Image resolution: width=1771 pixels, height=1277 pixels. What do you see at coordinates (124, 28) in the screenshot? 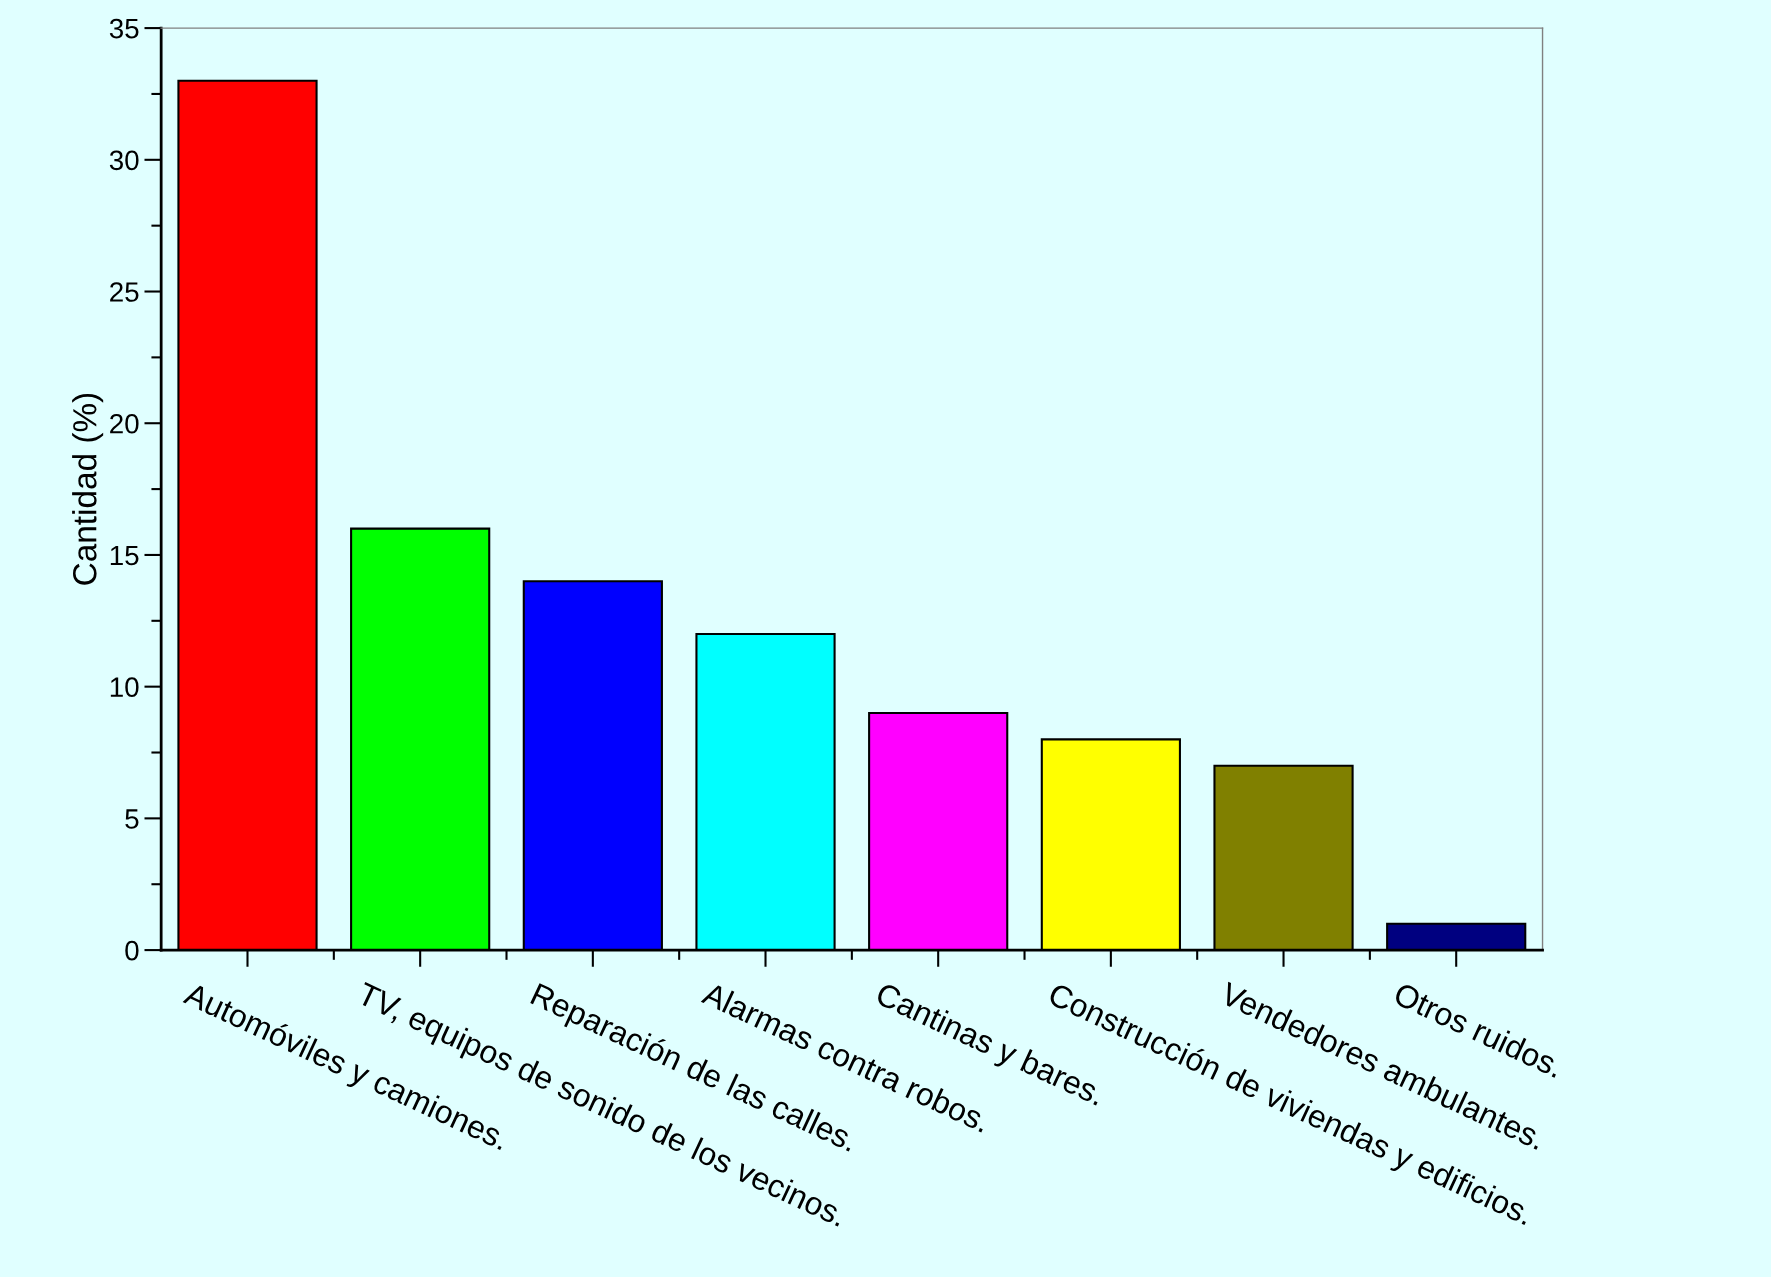
I see `y-tick-label: 35` at bounding box center [124, 28].